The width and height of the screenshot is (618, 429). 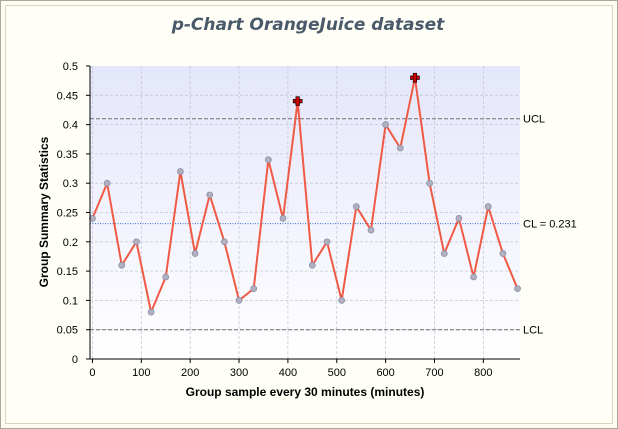 What do you see at coordinates (70, 67) in the screenshot?
I see `y-tick-label: 0.5` at bounding box center [70, 67].